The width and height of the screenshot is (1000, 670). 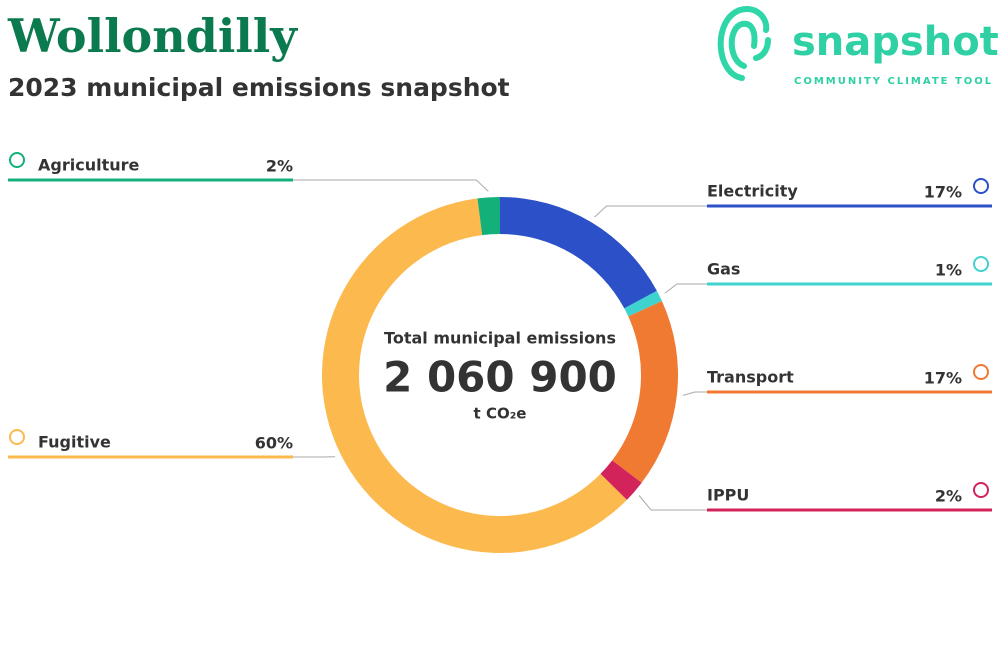 What do you see at coordinates (152, 36) in the screenshot?
I see `title: Wollondilly` at bounding box center [152, 36].